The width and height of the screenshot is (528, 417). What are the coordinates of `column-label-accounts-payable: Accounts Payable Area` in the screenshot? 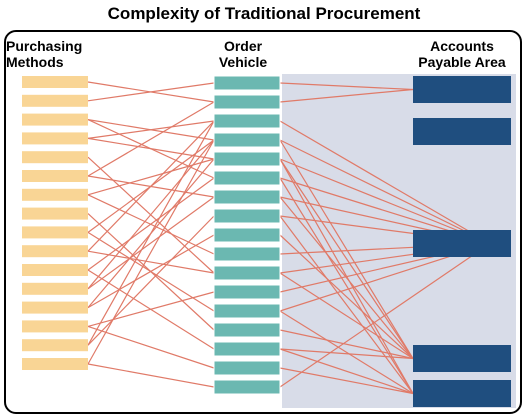 It's located at (462, 54).